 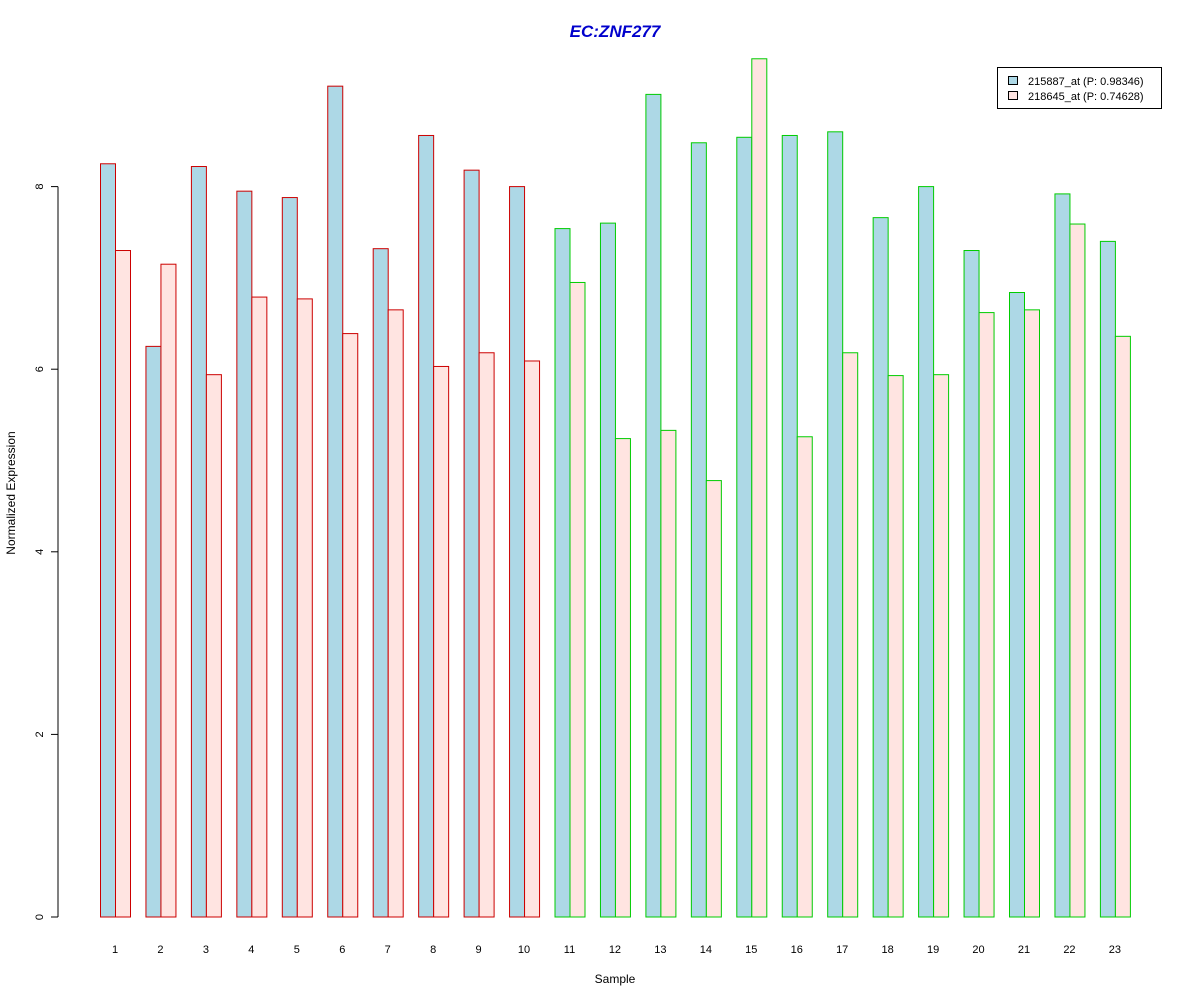 What do you see at coordinates (1069, 950) in the screenshot?
I see `x-tick-label: 22` at bounding box center [1069, 950].